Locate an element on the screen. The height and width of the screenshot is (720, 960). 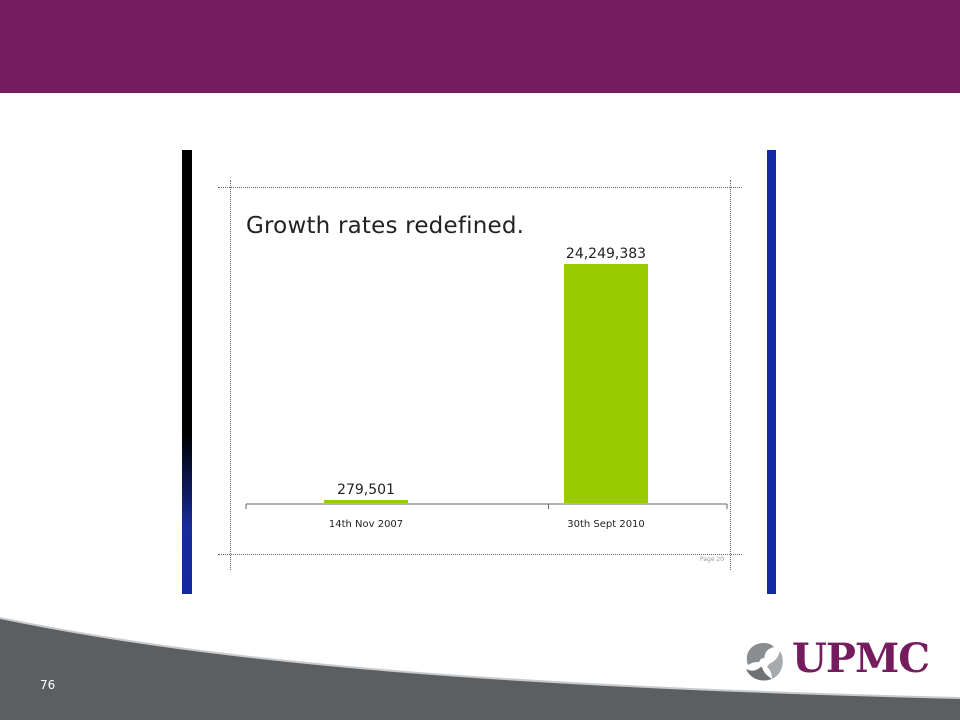
bottom-dotted-rule is located at coordinates (480, 554).